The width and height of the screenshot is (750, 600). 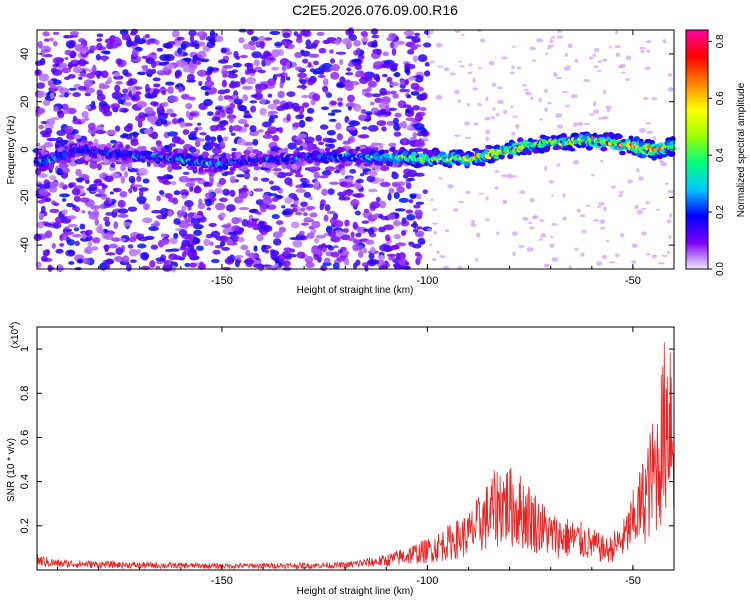 What do you see at coordinates (697, 149) in the screenshot?
I see `colorbar-frame` at bounding box center [697, 149].